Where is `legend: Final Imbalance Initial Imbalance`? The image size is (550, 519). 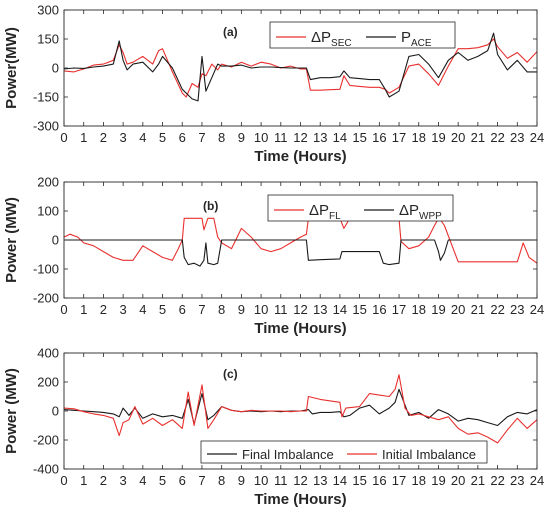
legend: Final Imbalance Initial Imbalance is located at coordinates (344, 452).